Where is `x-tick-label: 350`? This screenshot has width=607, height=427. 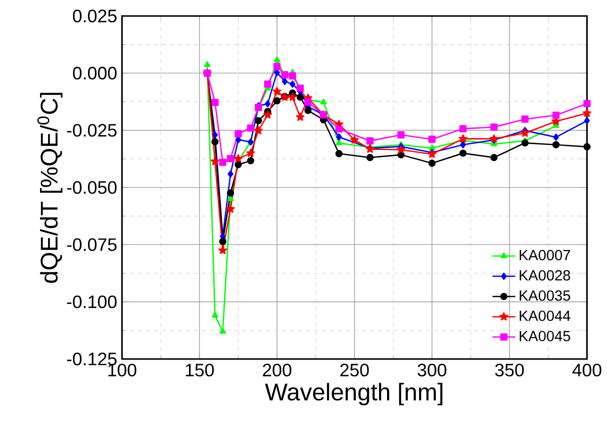 x-tick-label: 350 is located at coordinates (509, 370).